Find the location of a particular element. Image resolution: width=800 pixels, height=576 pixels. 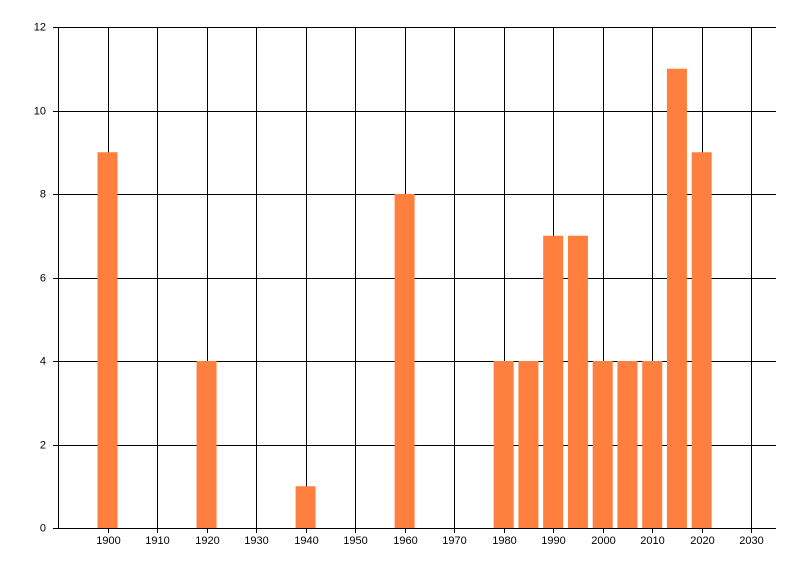

x-tick-label: 1930 is located at coordinates (256, 541).